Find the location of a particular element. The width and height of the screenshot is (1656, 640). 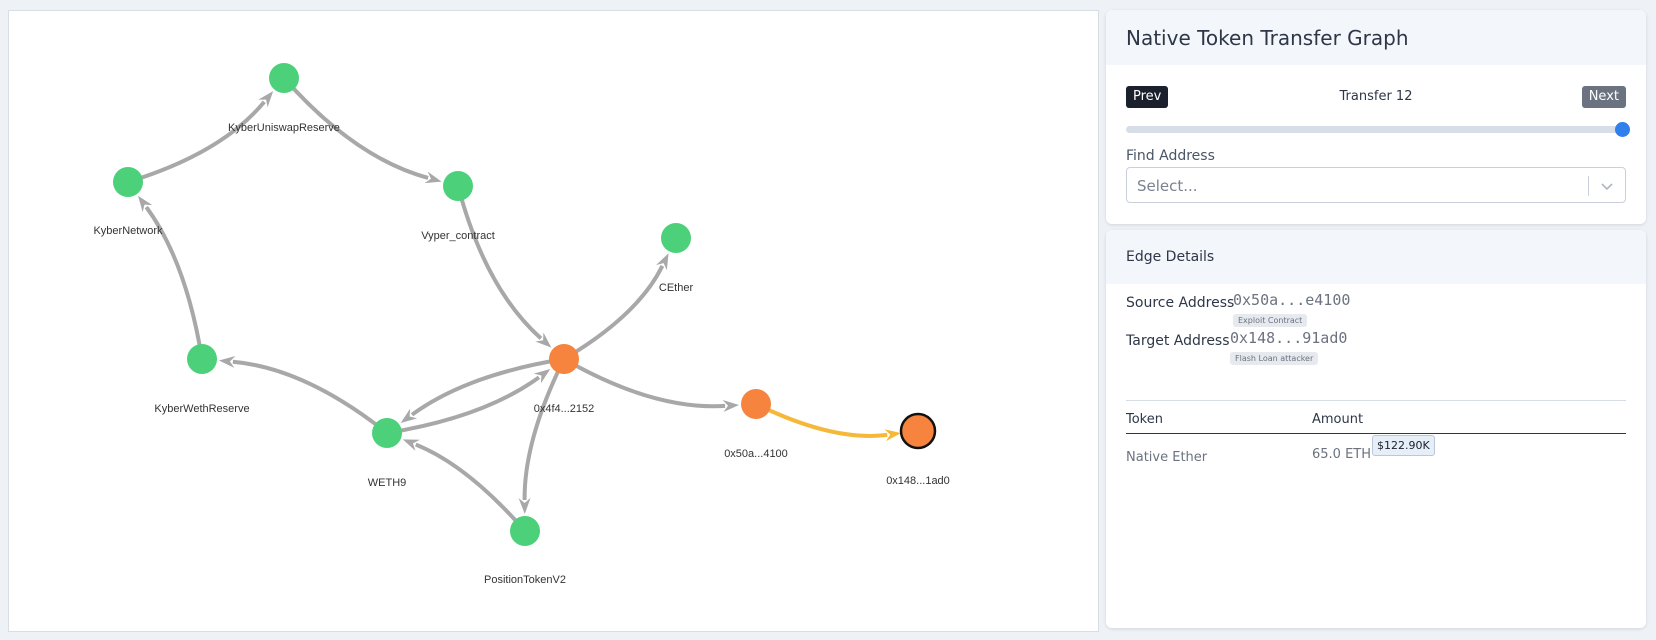

slider-thumb is located at coordinates (1622, 129).